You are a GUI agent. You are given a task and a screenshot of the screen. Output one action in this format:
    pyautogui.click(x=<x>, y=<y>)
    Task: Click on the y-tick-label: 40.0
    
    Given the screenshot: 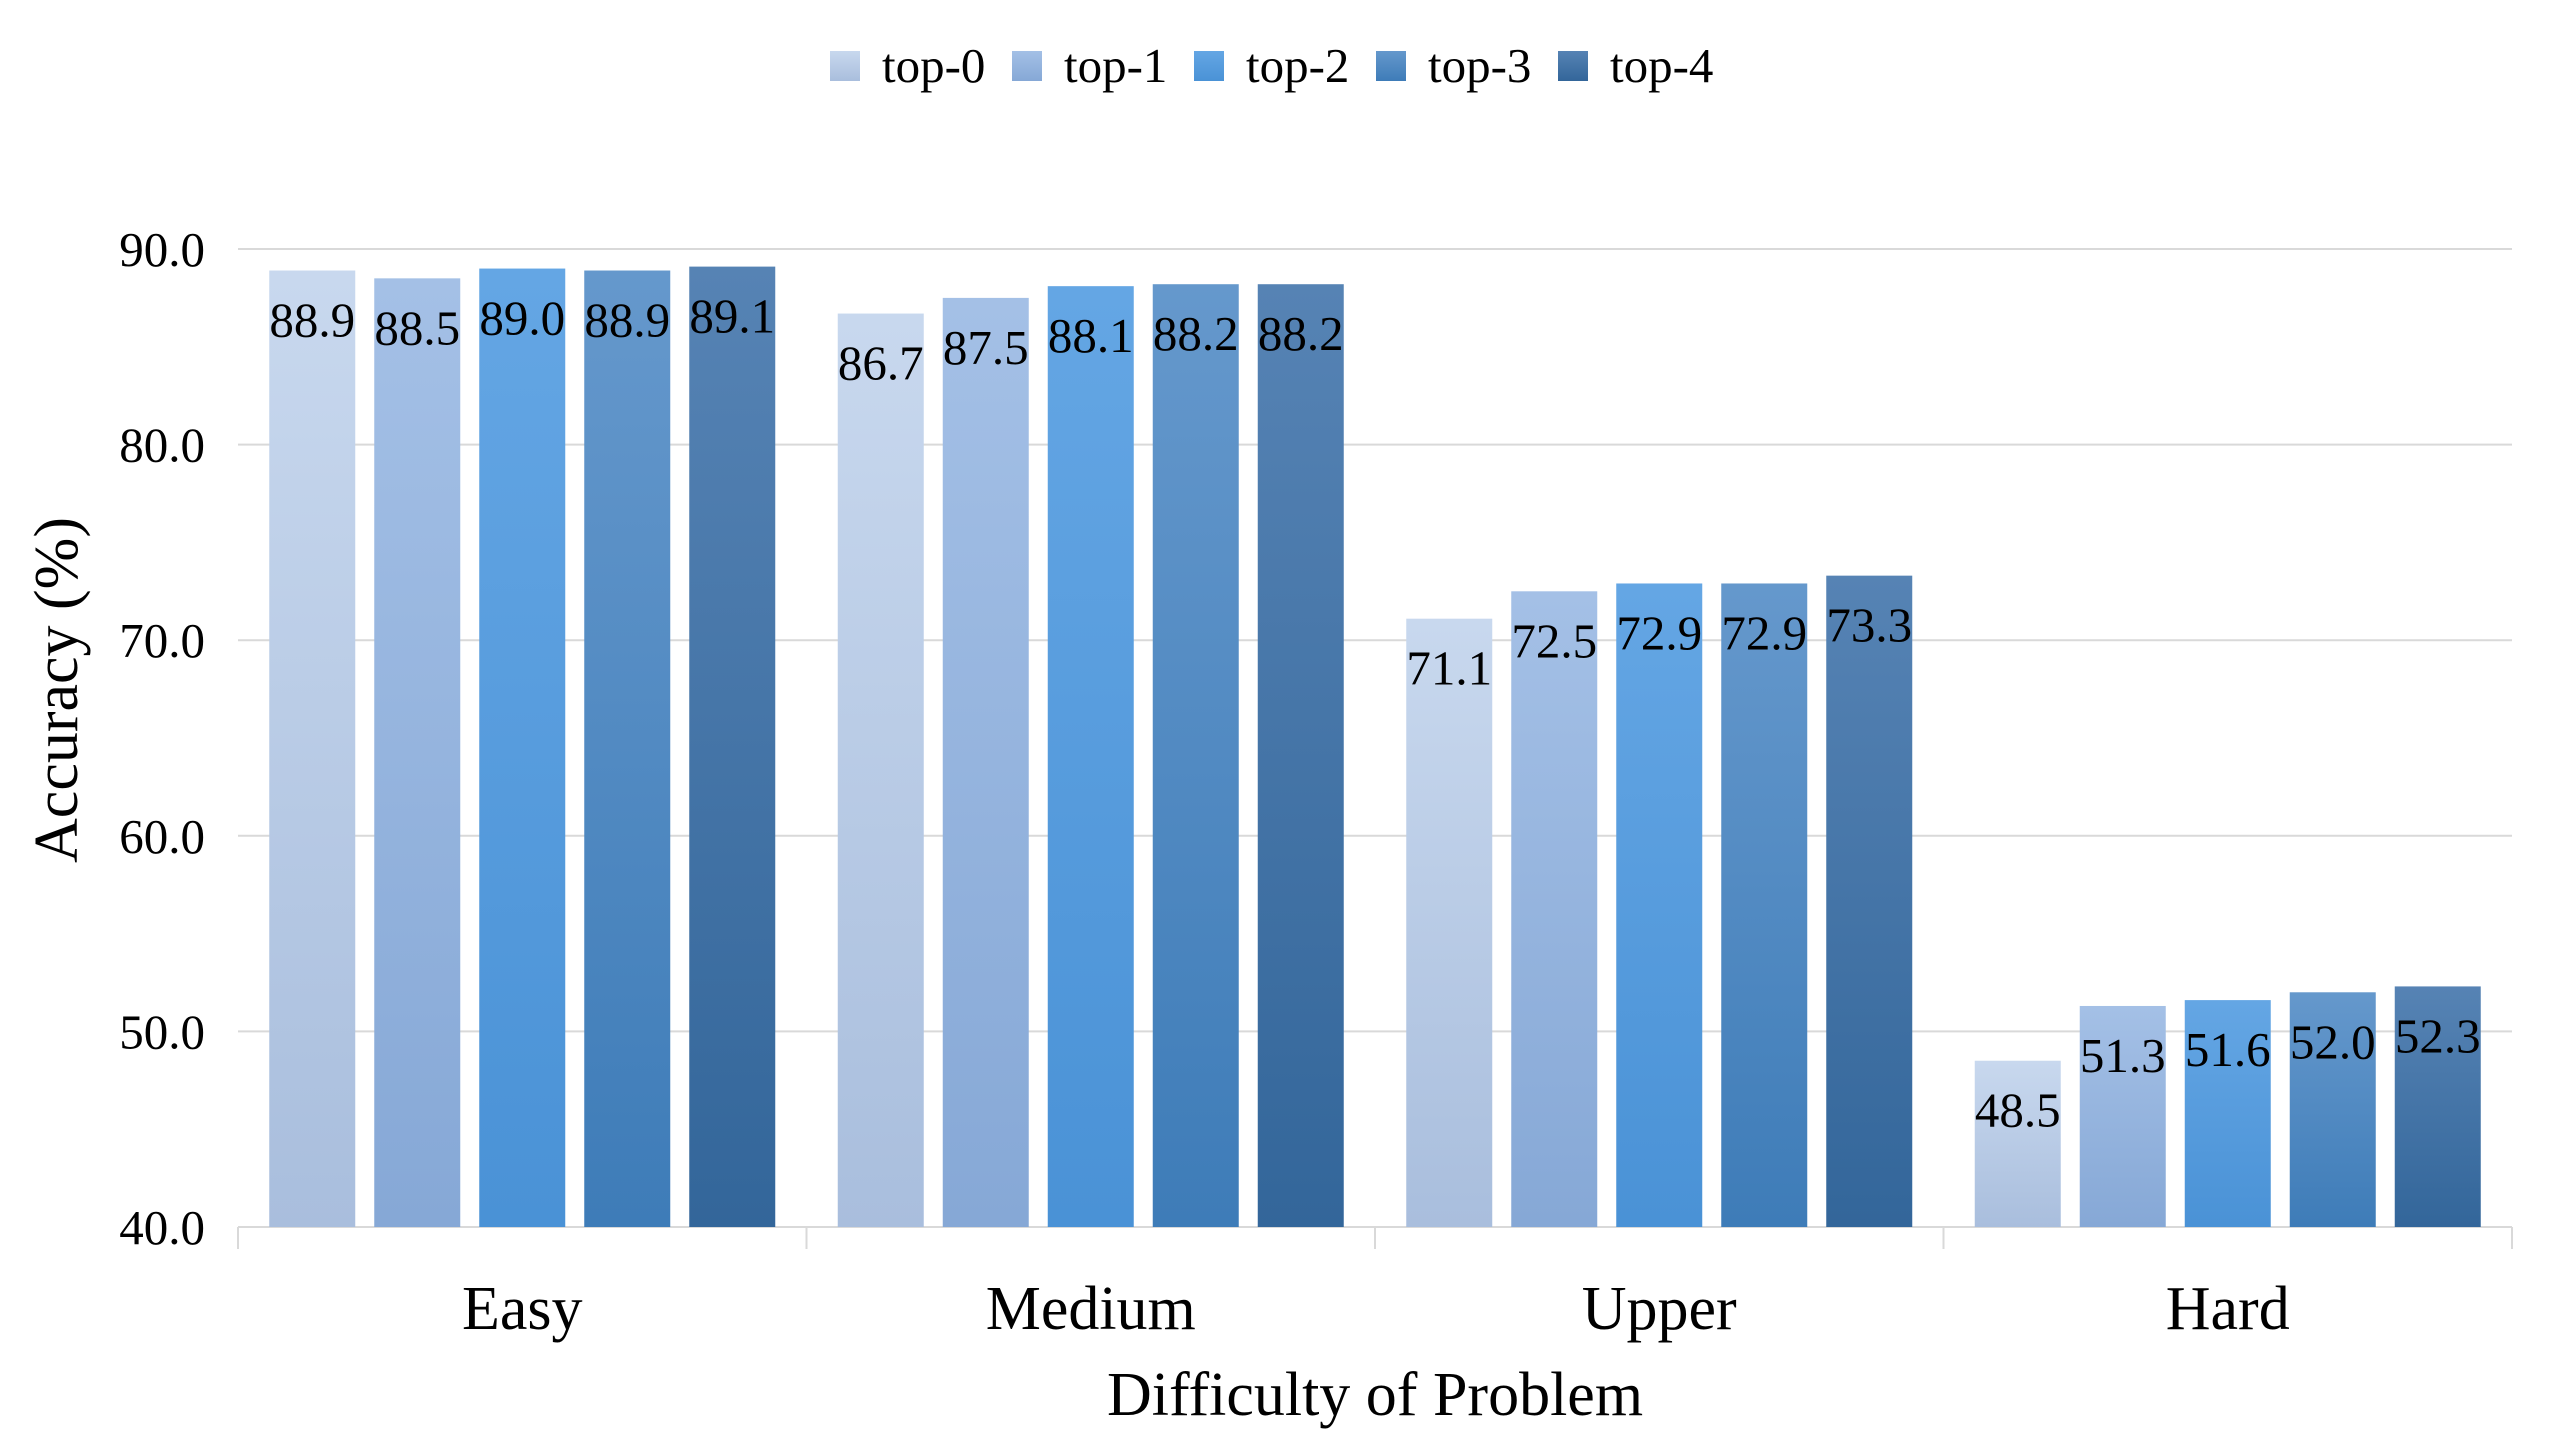 What is the action you would take?
    pyautogui.click(x=162, y=1227)
    